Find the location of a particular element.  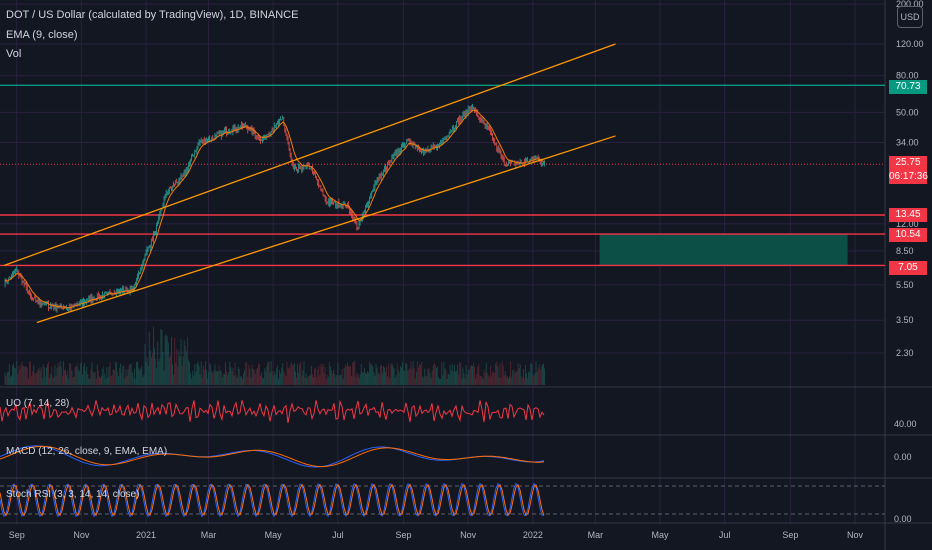

time-tick-label: Nov is located at coordinates (81, 535).